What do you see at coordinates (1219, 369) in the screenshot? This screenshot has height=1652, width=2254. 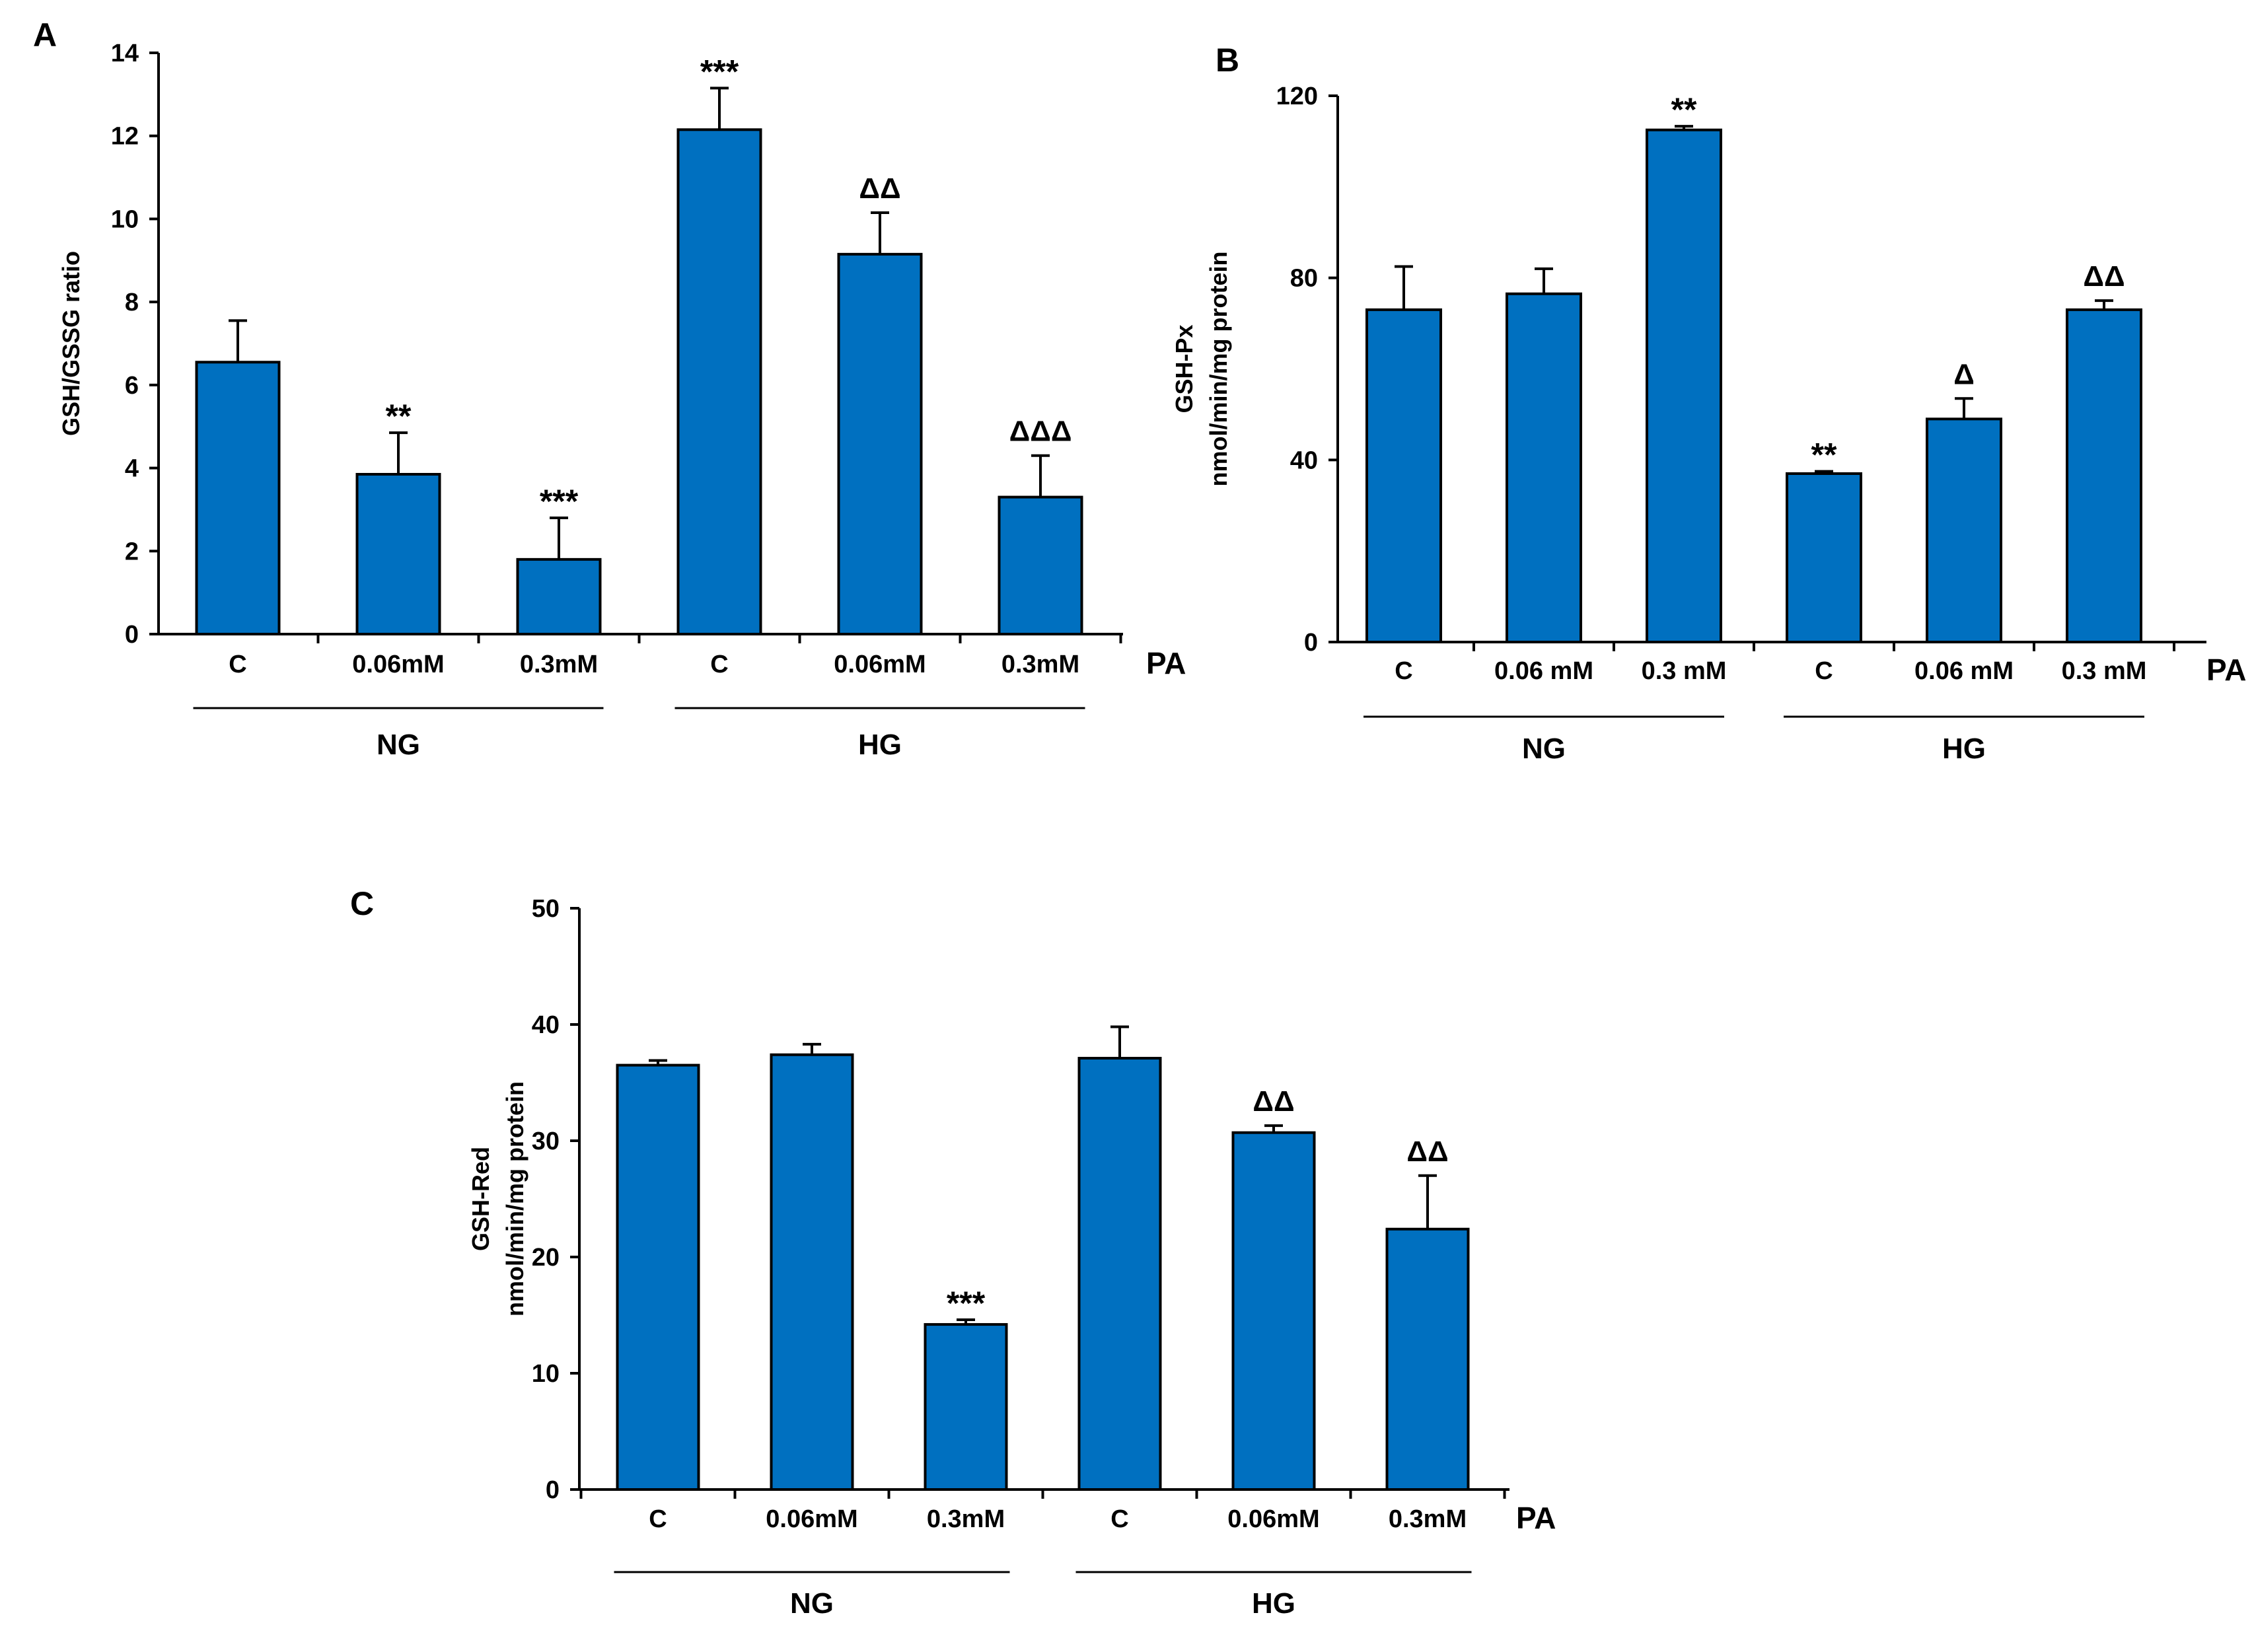 I see `panel-b-y-axis-title: nmol/min/mg protein` at bounding box center [1219, 369].